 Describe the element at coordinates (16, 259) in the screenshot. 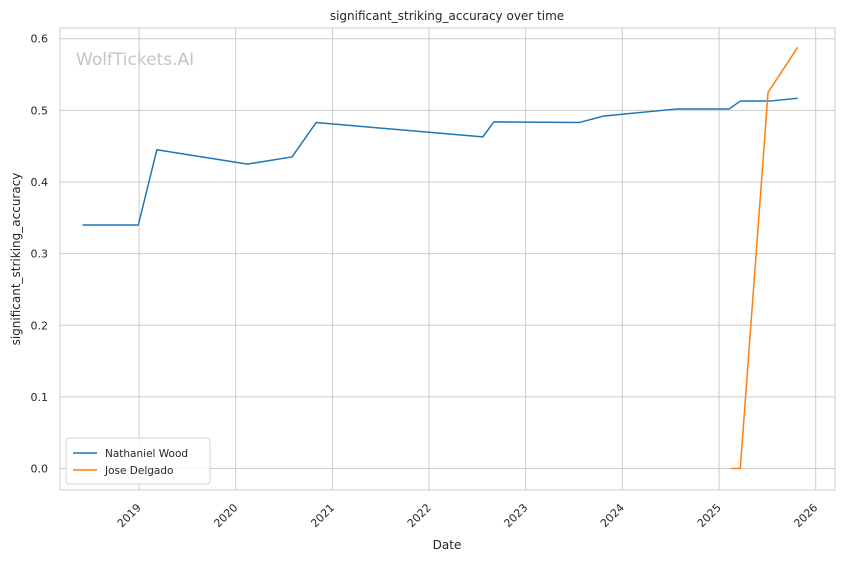

I see `y-axis-label: significant_striking_accuracy` at that location.